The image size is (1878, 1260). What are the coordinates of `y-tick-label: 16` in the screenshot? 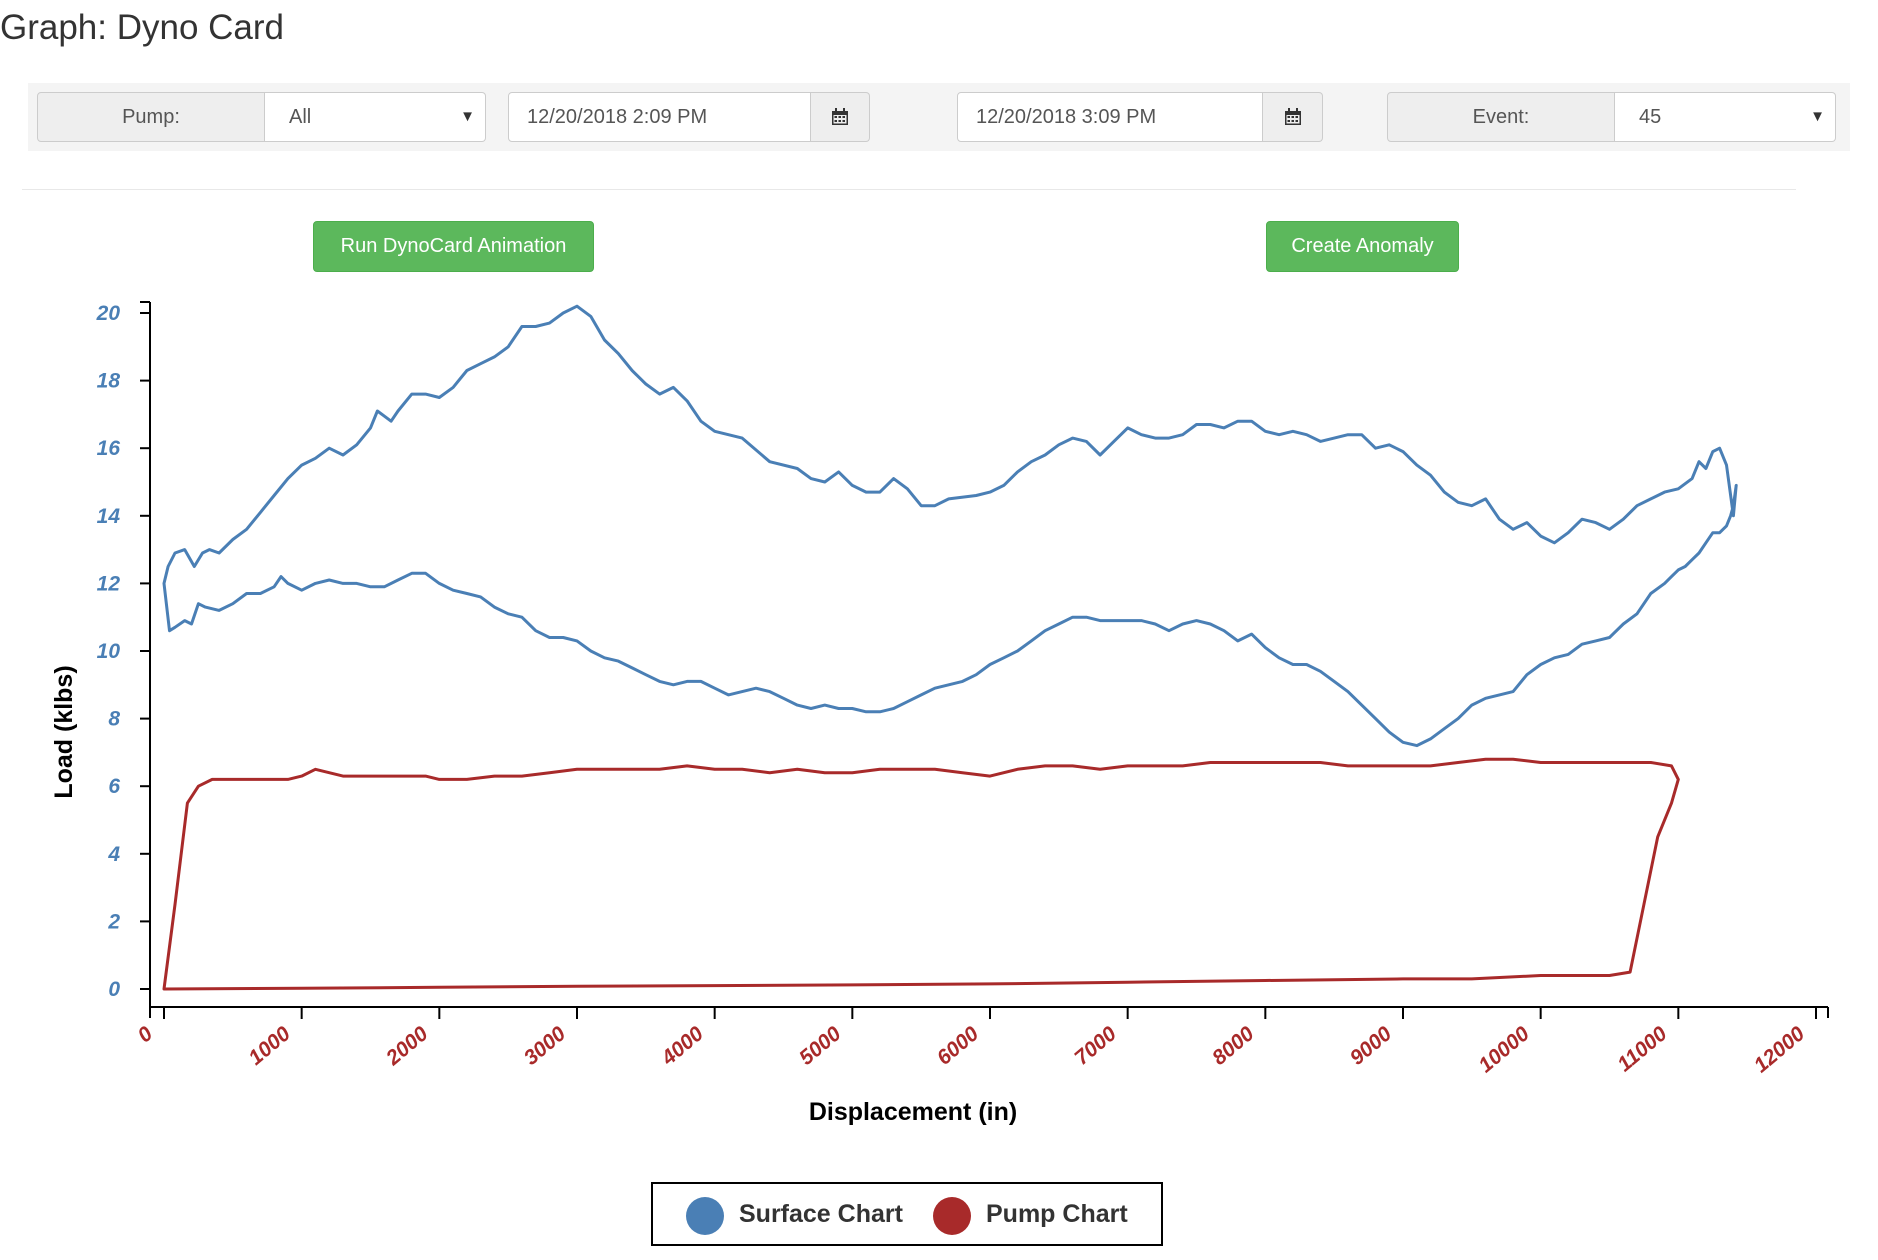 It's located at (109, 448).